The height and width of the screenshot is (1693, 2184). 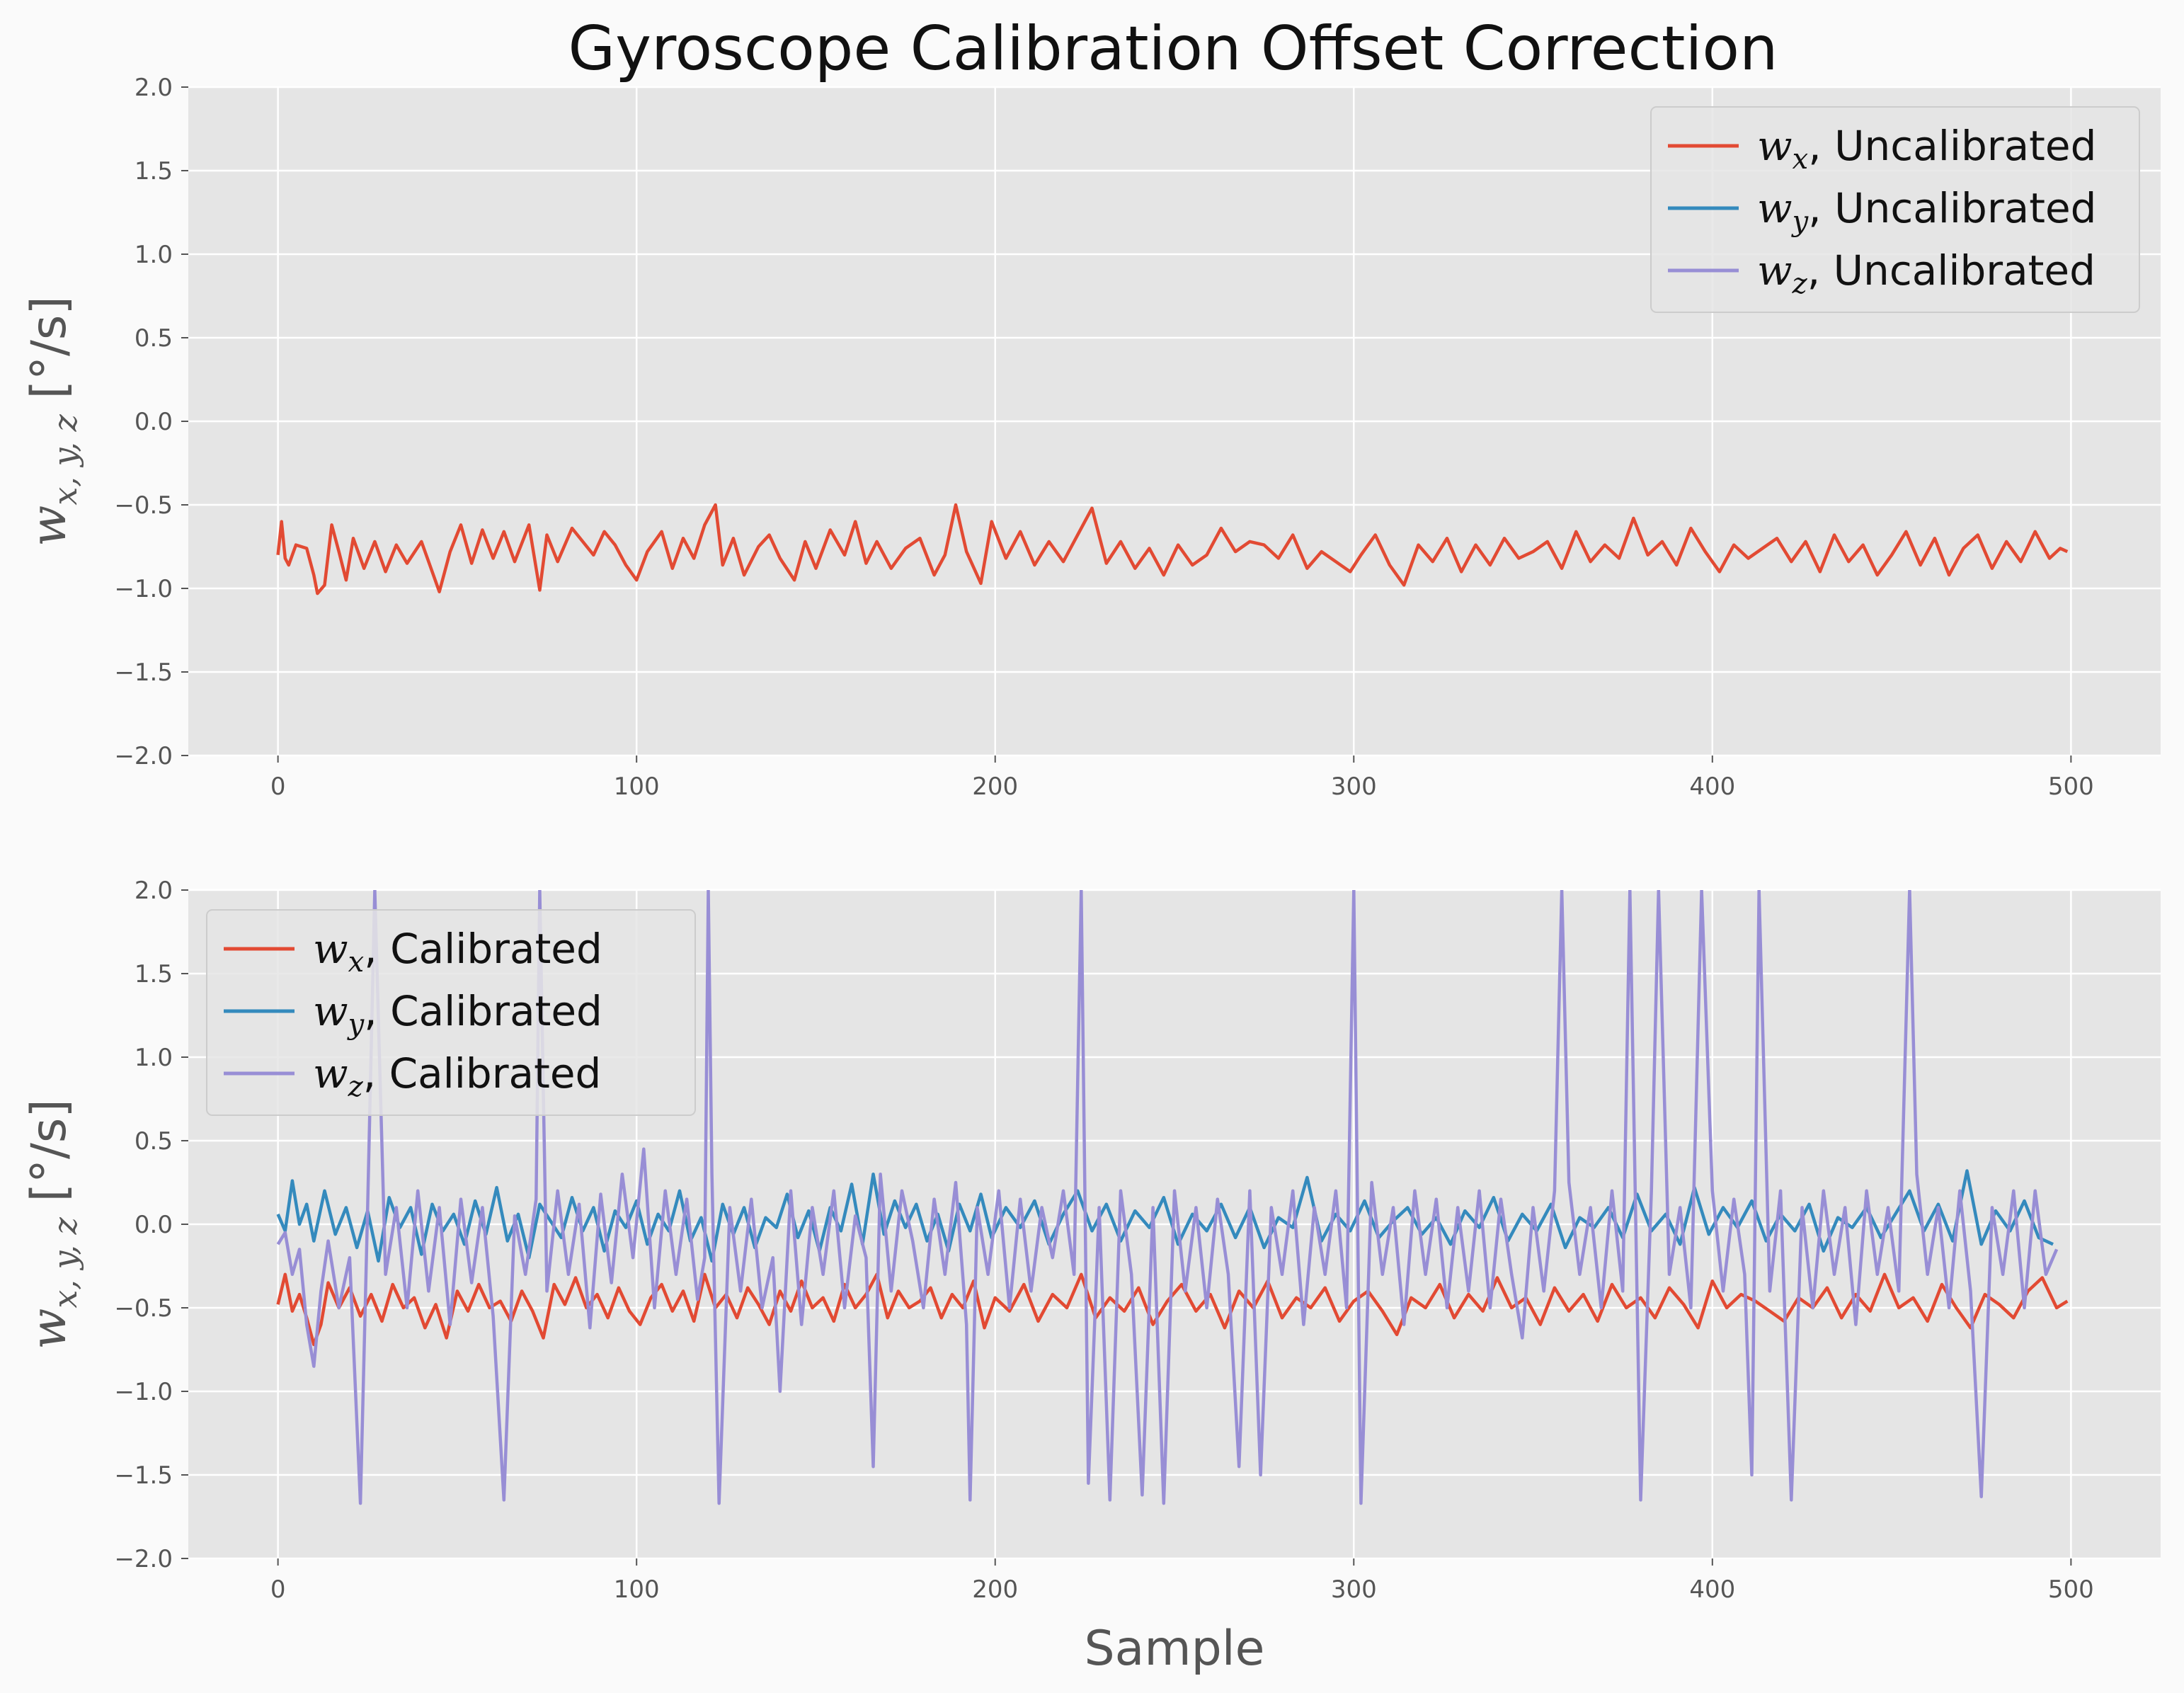 What do you see at coordinates (457, 1014) in the screenshot?
I see `legend-entry: wy, Calibrated` at bounding box center [457, 1014].